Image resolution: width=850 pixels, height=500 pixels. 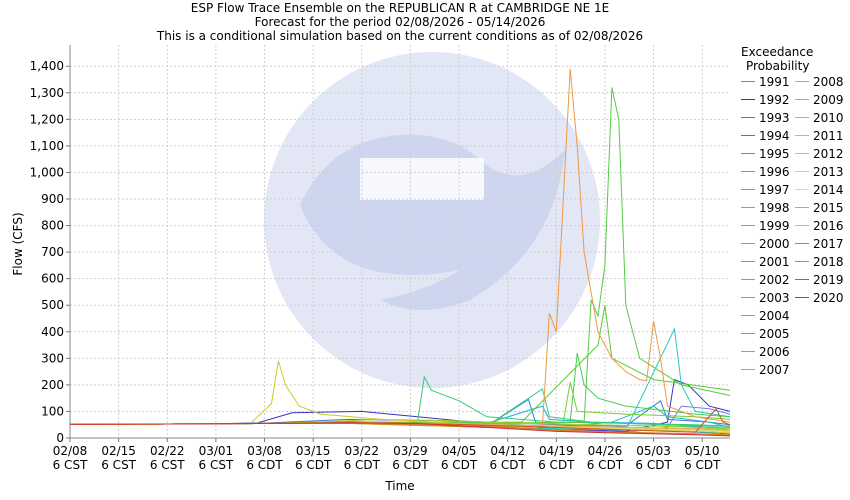 I want to click on legend-entry-2015: 2015, so click(x=819, y=208).